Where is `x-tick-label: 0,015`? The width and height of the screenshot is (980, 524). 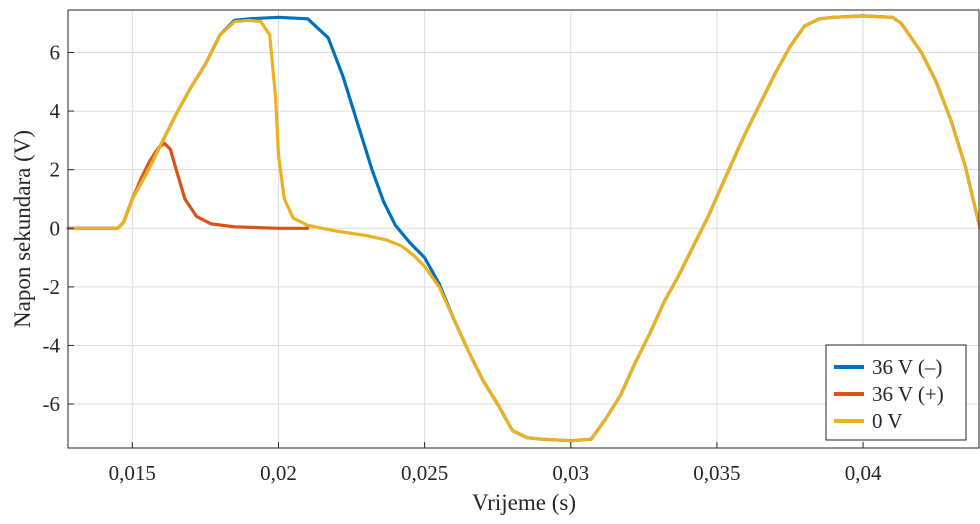 x-tick-label: 0,015 is located at coordinates (132, 473).